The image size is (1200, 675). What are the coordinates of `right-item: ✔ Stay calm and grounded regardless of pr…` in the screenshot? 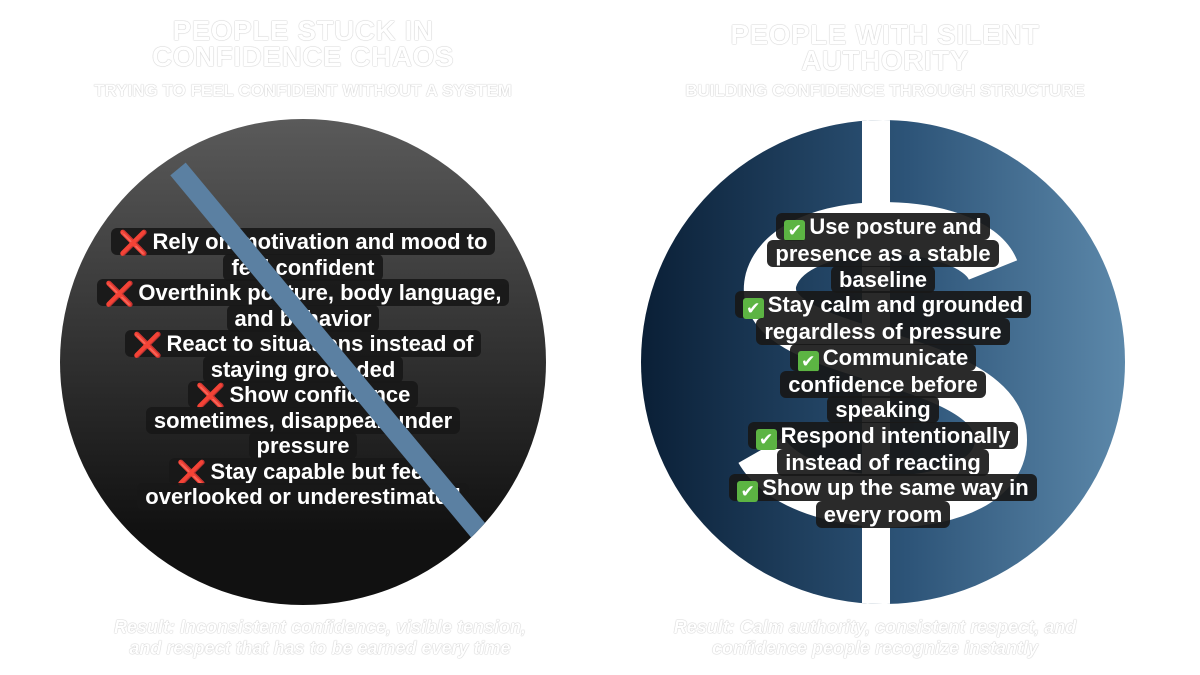 It's located at (883, 318).